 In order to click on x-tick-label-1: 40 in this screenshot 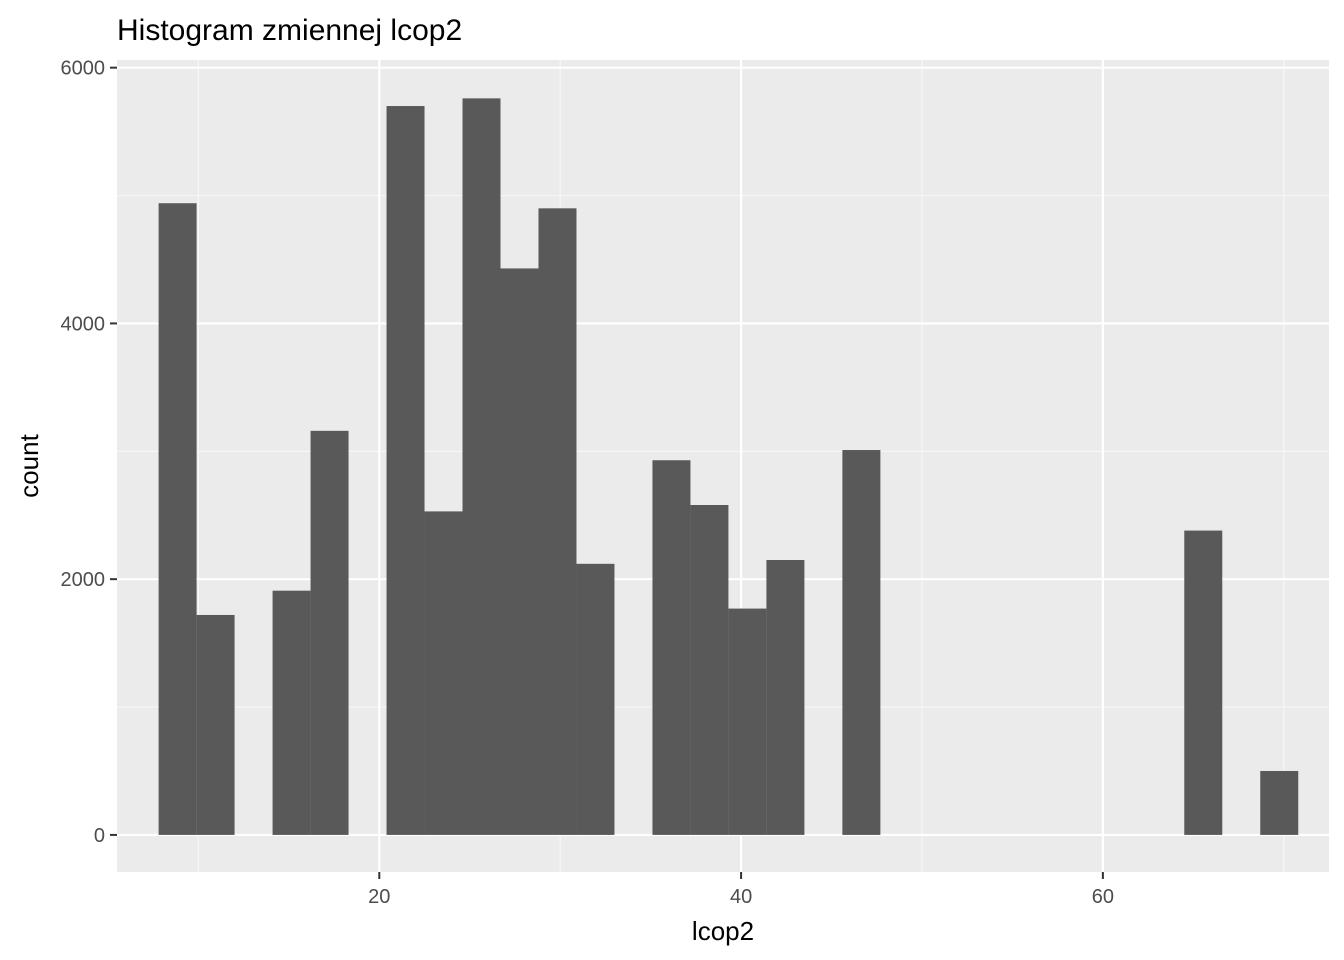, I will do `click(741, 897)`.